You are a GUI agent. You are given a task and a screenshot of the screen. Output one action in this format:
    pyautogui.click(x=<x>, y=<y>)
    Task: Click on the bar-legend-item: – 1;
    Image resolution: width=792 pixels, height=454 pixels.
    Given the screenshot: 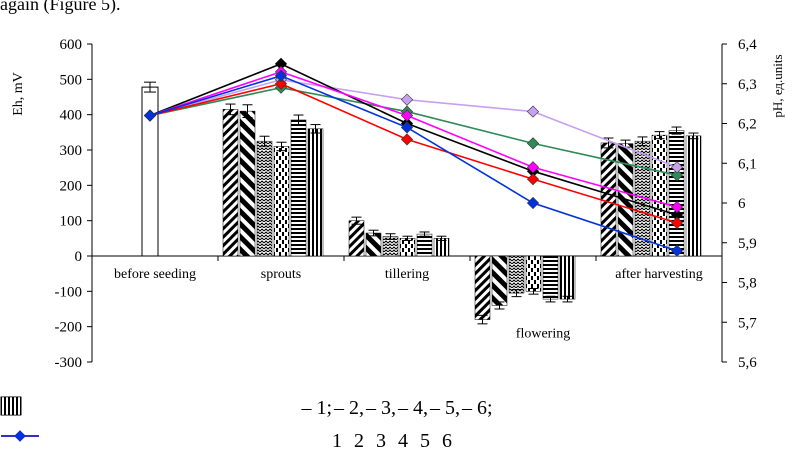 What is the action you would take?
    pyautogui.click(x=166, y=408)
    